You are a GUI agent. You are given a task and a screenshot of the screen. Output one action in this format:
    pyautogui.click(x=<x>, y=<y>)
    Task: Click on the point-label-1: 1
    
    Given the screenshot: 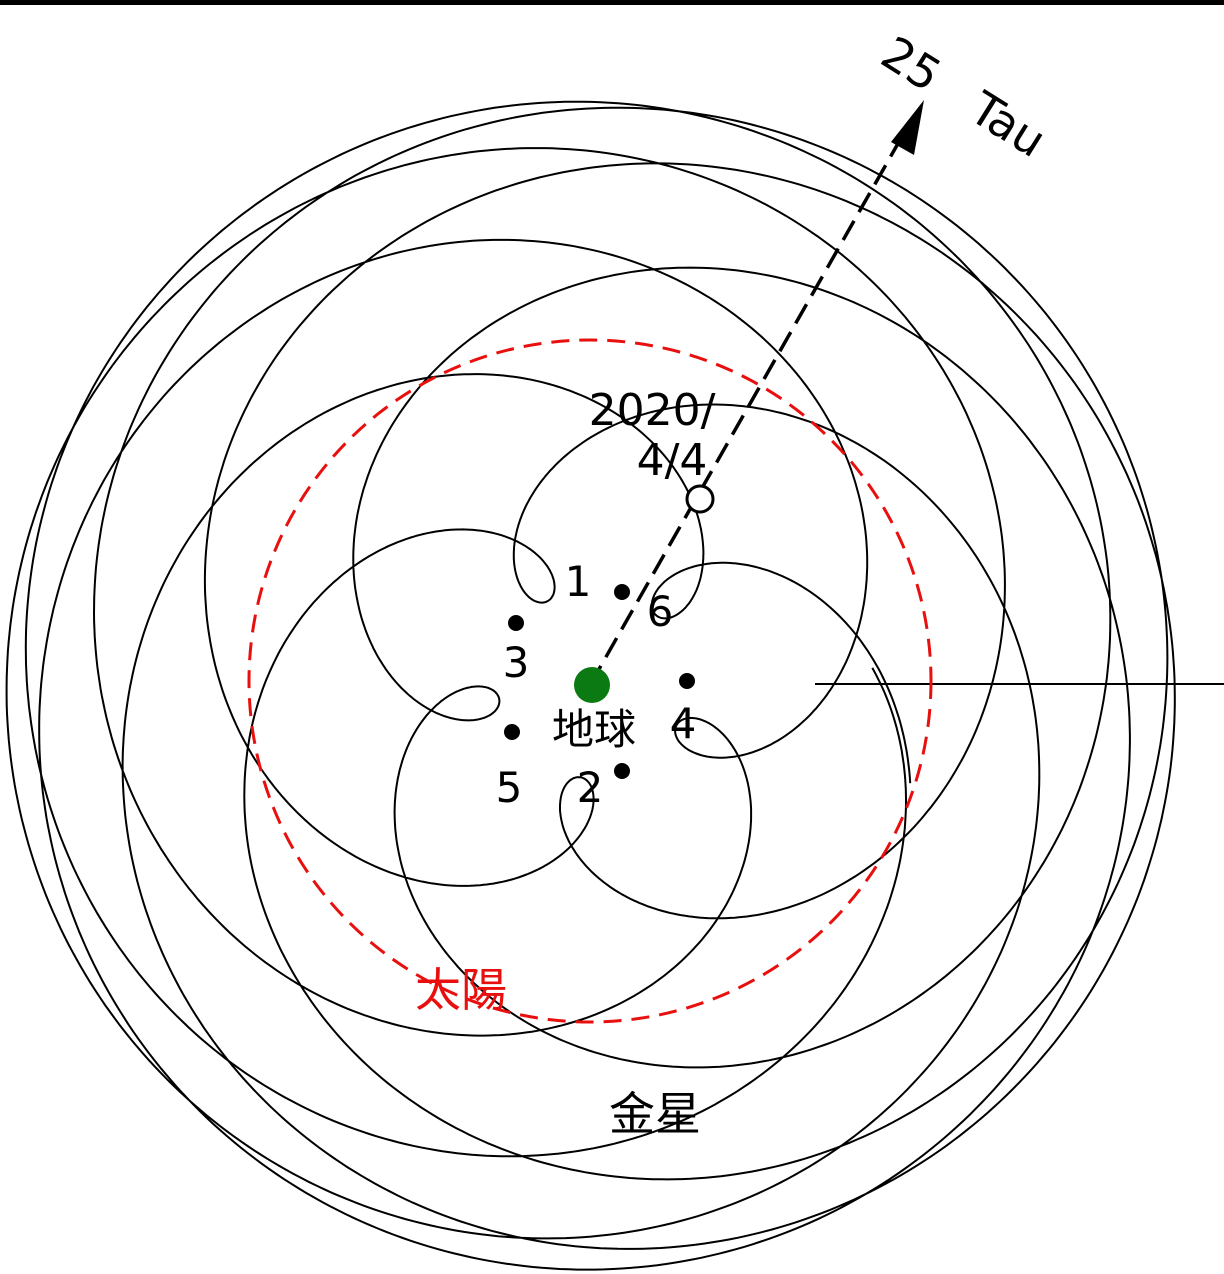 What is the action you would take?
    pyautogui.click(x=578, y=581)
    